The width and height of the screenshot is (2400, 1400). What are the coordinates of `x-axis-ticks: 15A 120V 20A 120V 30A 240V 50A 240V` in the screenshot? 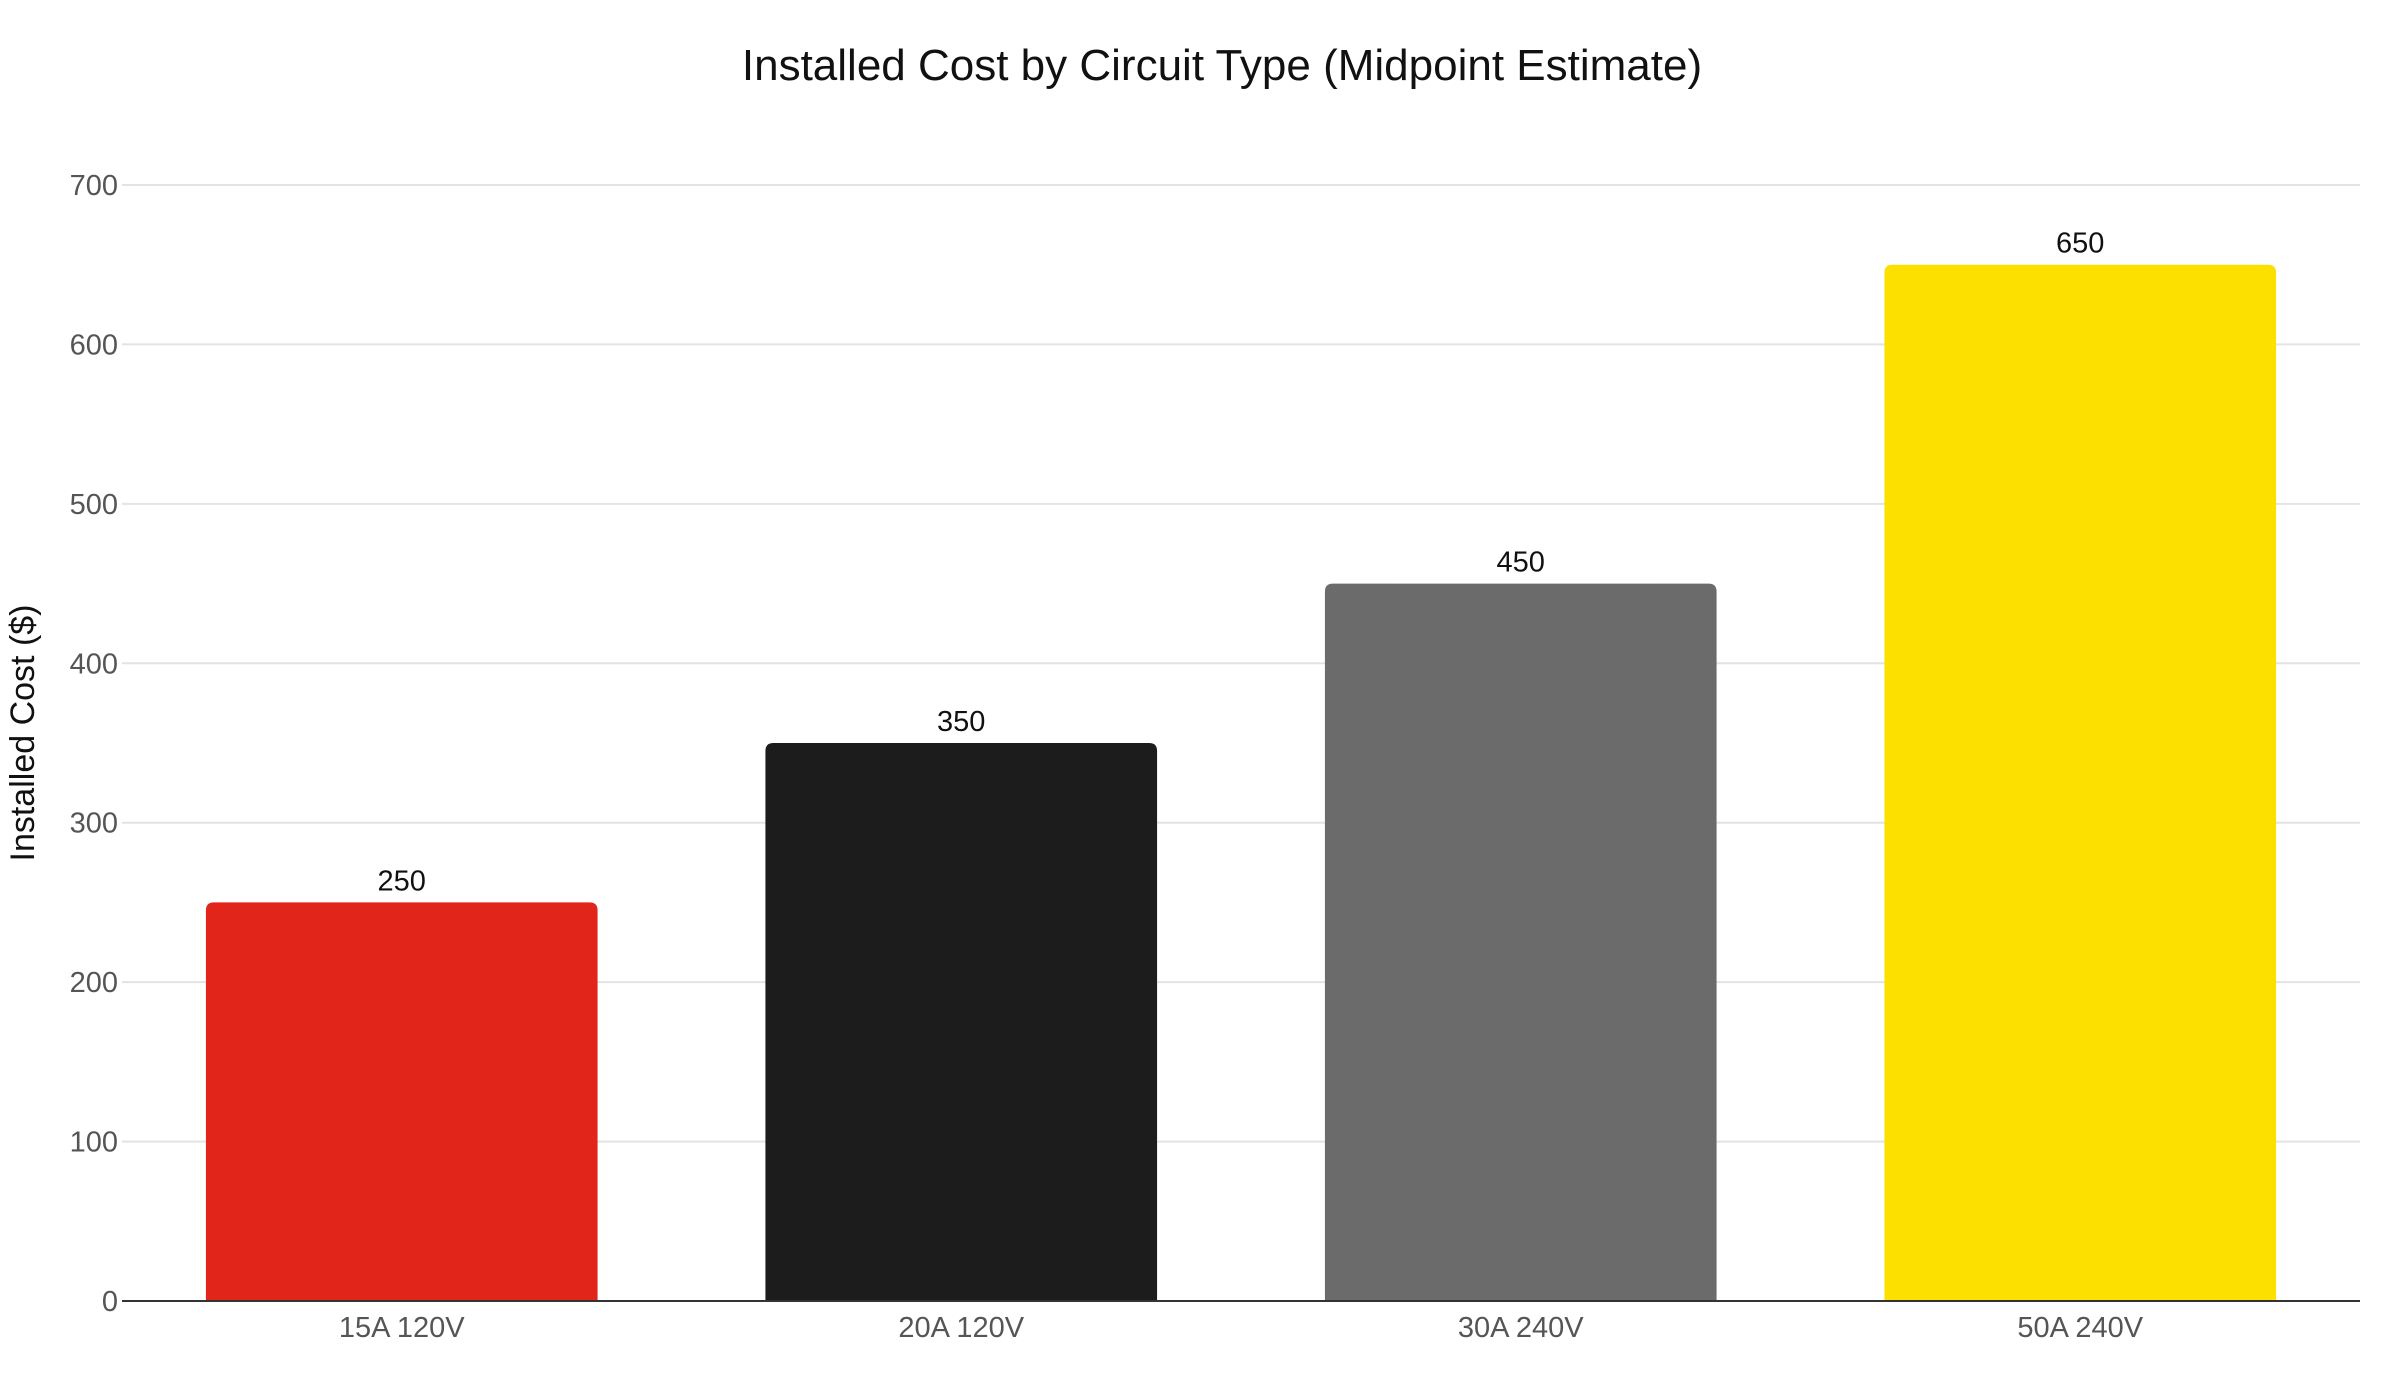 It's located at (1241, 1328).